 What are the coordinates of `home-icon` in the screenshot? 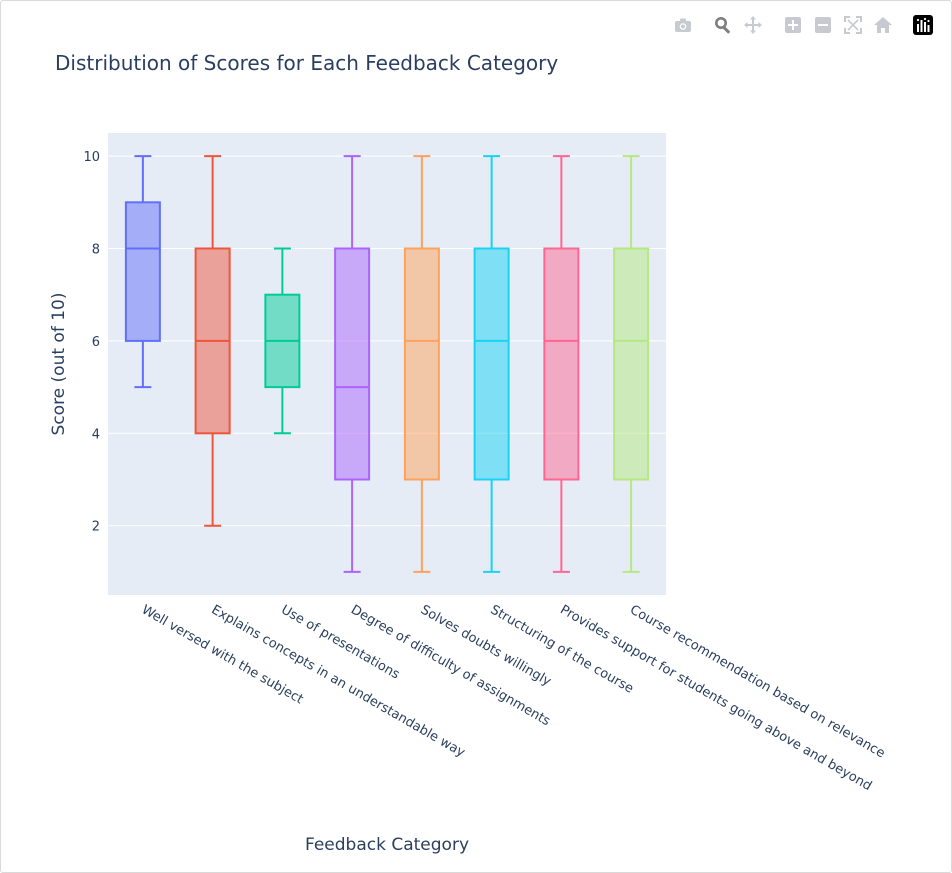 It's located at (883, 25).